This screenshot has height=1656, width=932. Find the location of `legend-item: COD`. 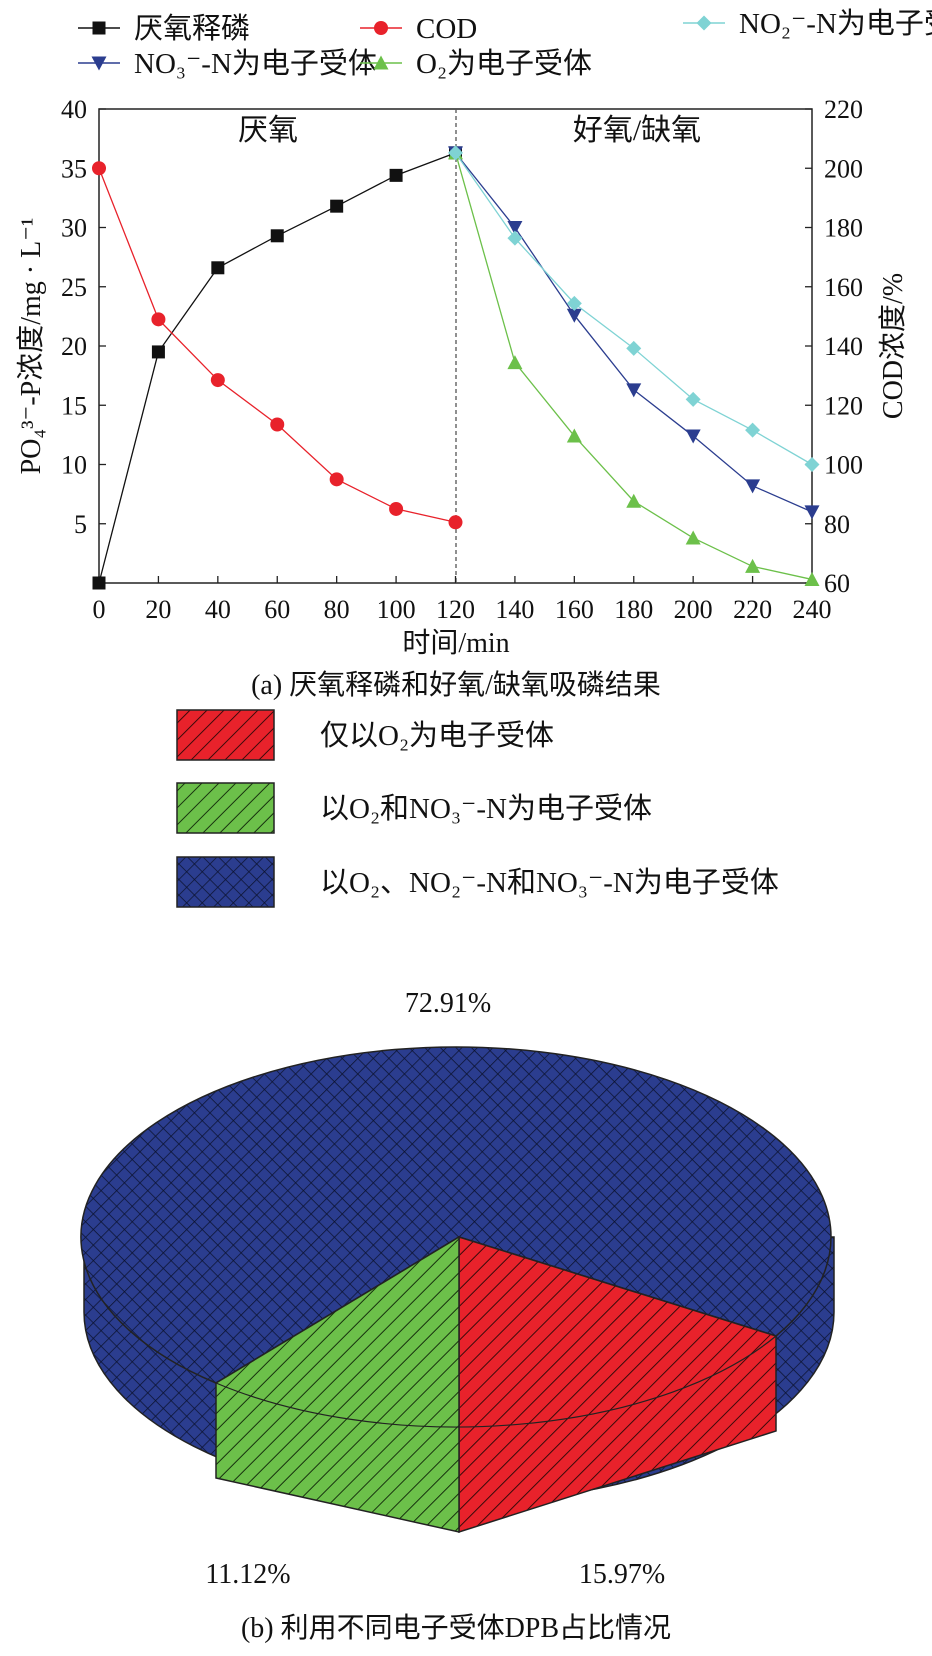

legend-item: COD is located at coordinates (418, 29).